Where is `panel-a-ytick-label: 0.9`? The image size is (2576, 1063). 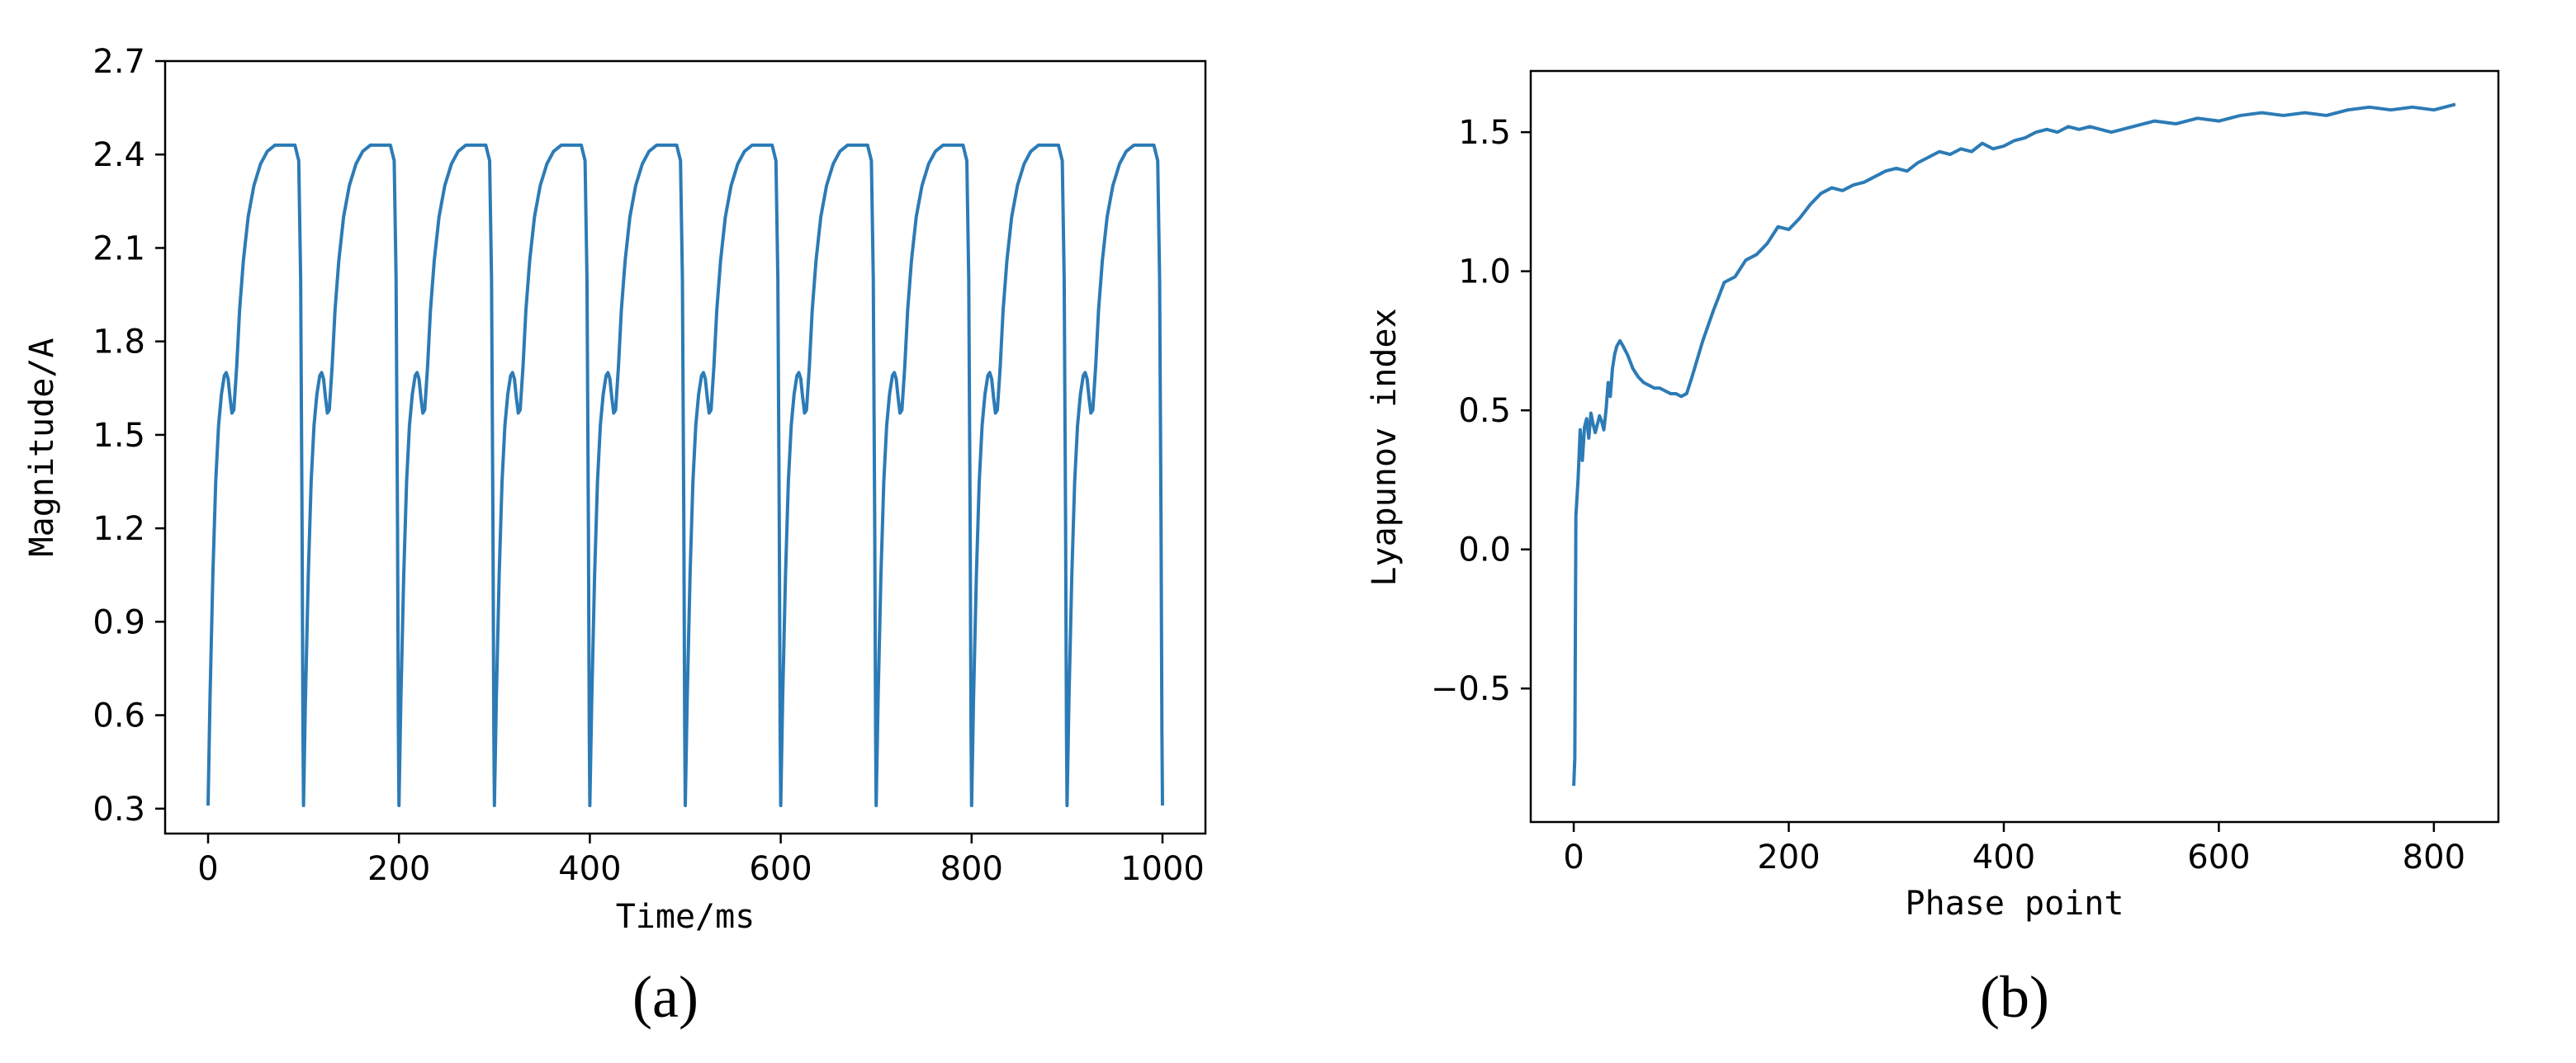
panel-a-ytick-label: 0.9 is located at coordinates (118, 622).